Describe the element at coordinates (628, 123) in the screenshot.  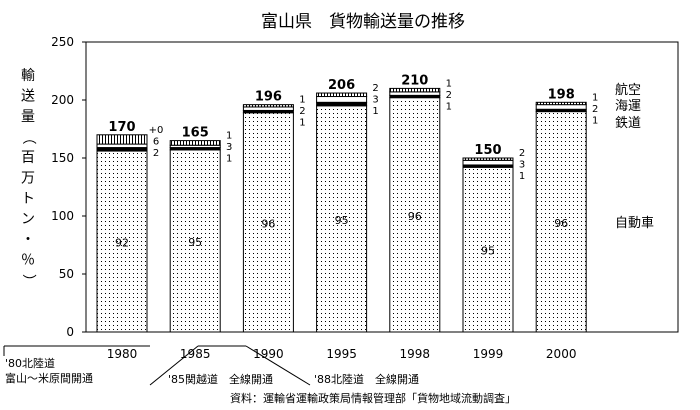
I see `legend-entry: 鉄道` at that location.